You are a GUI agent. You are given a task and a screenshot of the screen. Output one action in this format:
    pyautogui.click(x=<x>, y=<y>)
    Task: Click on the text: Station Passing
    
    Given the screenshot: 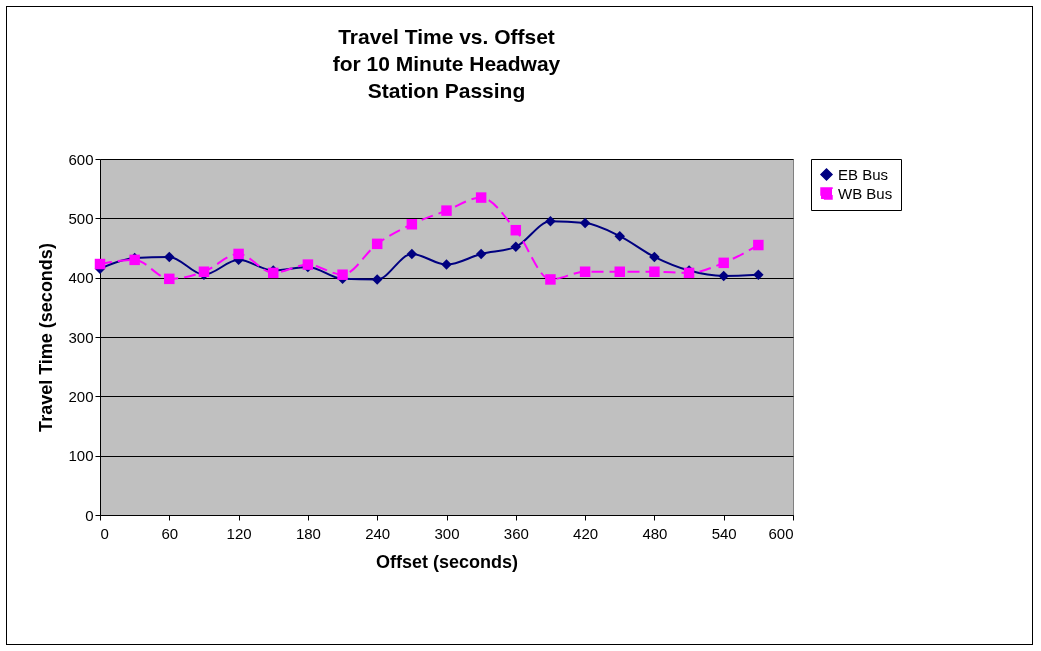 What is the action you would take?
    pyautogui.click(x=446, y=90)
    